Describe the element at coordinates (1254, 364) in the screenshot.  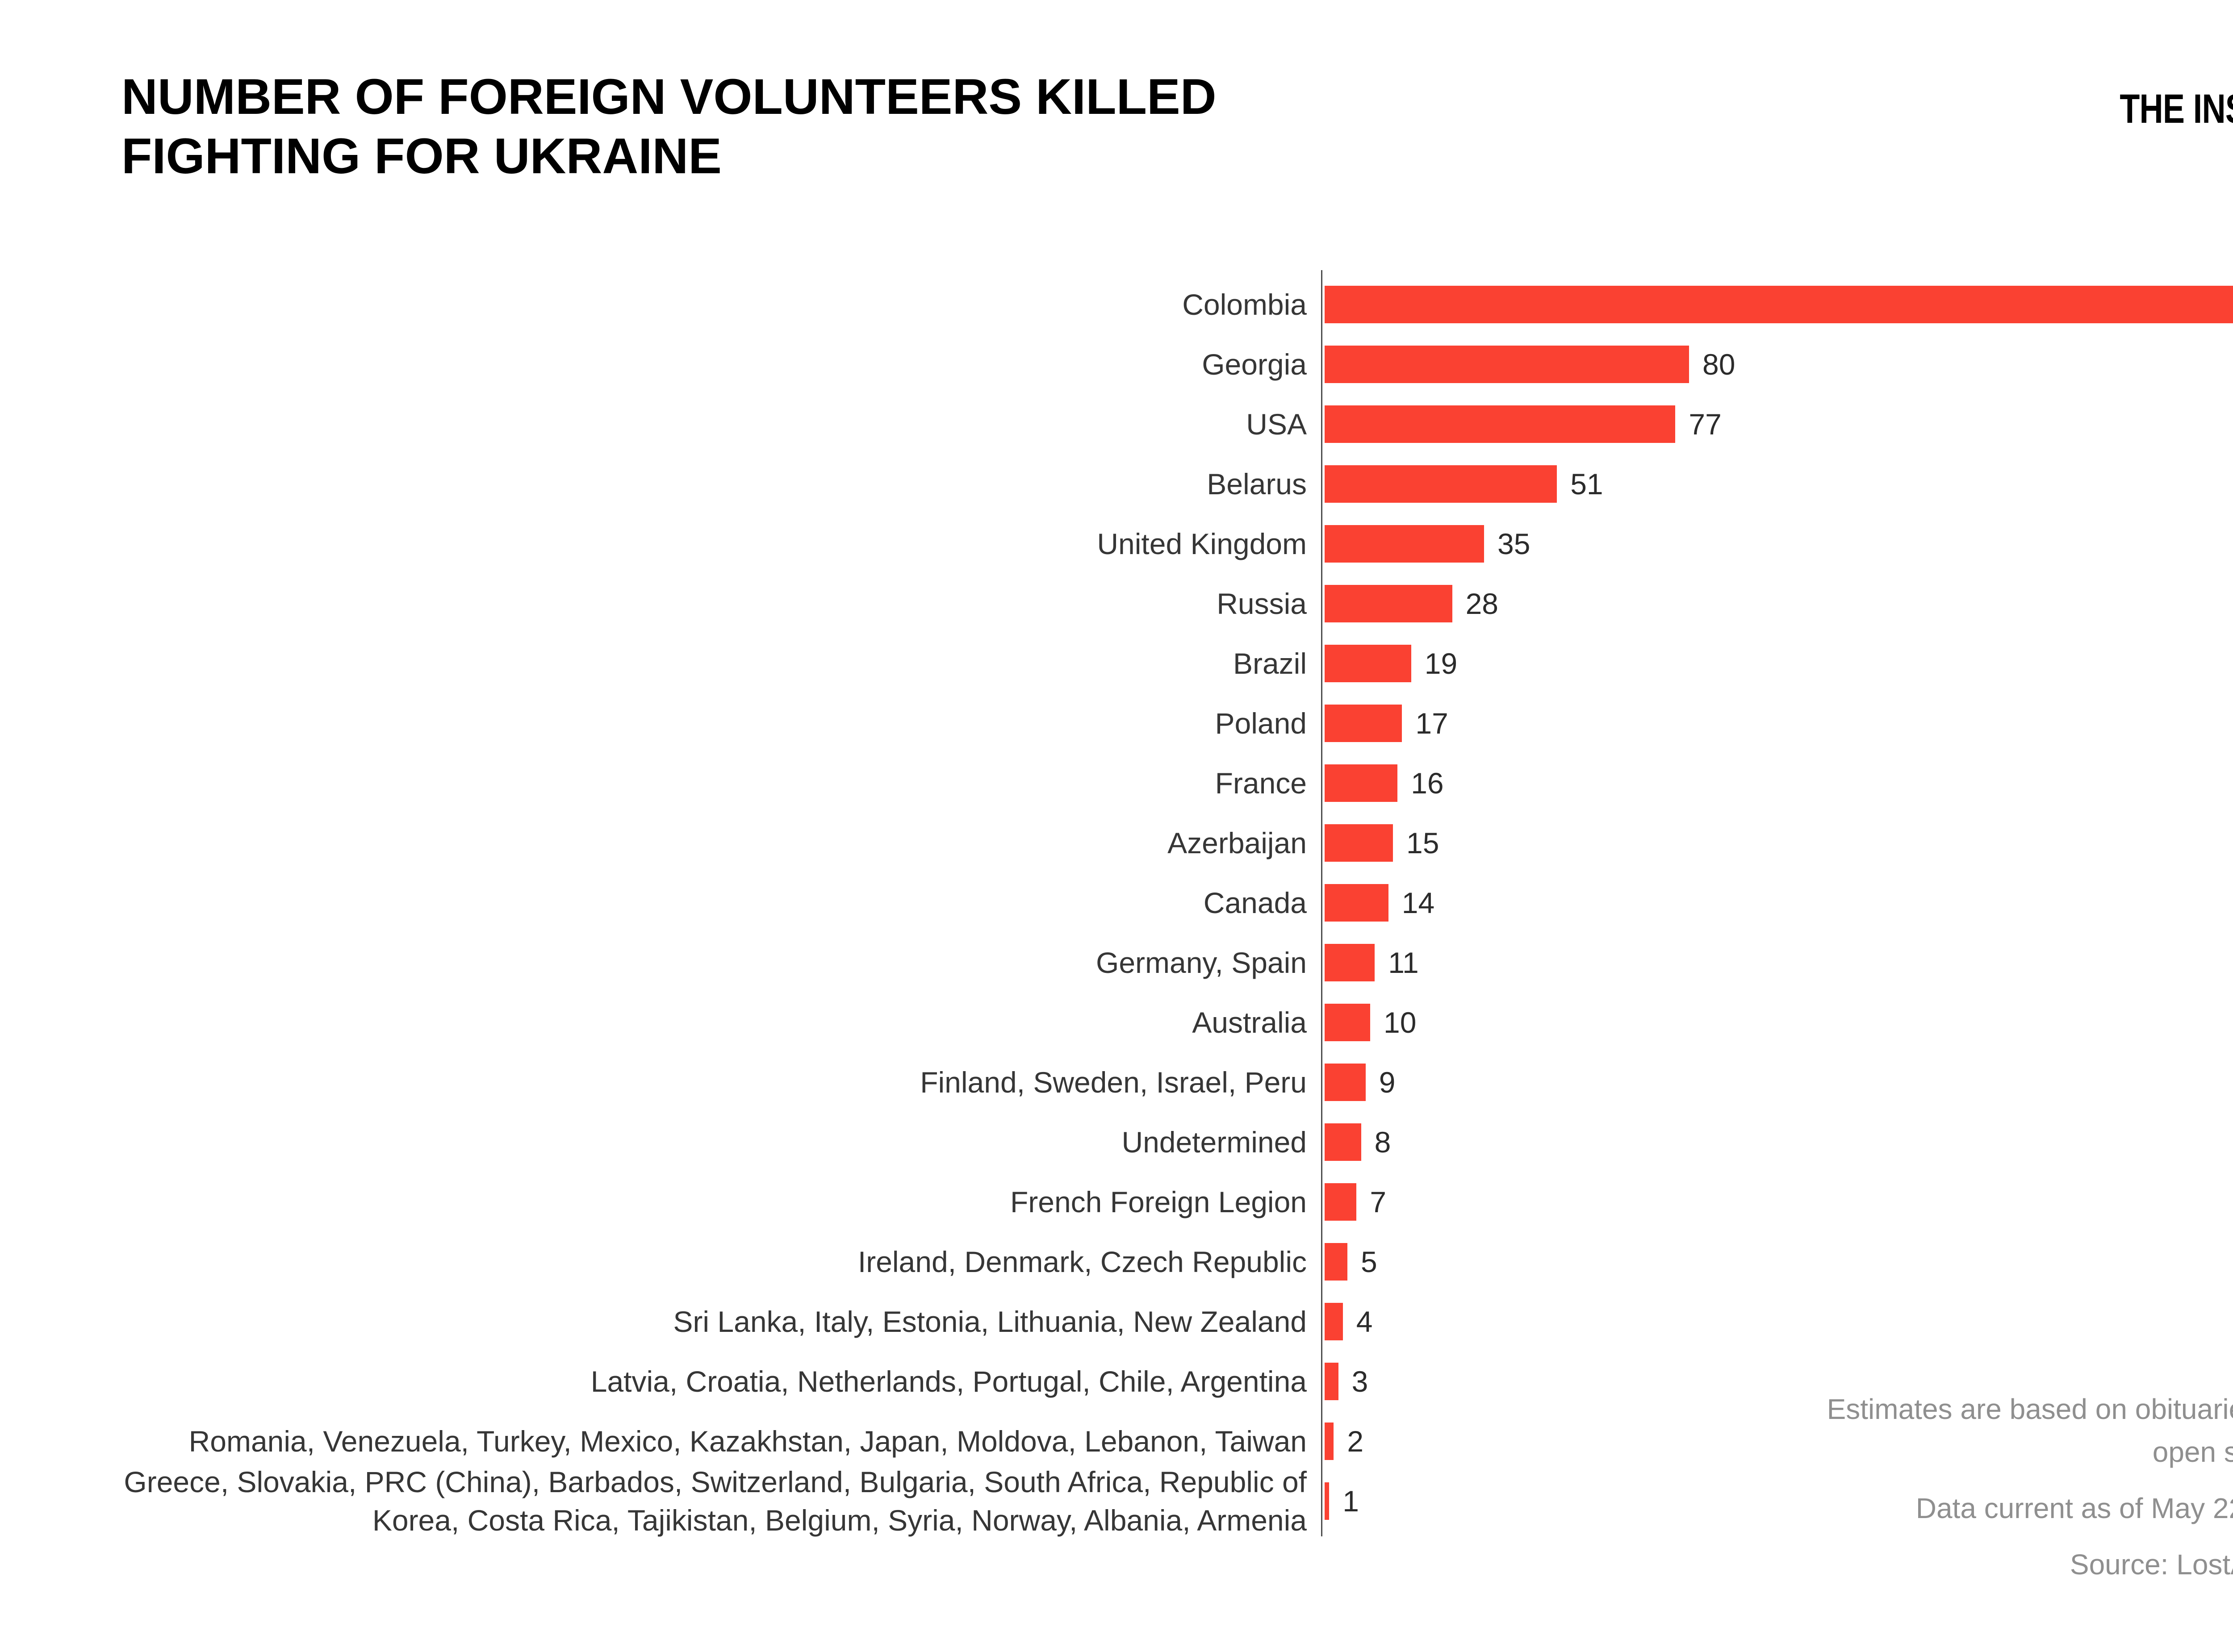
I see `category-label: Georgia` at that location.